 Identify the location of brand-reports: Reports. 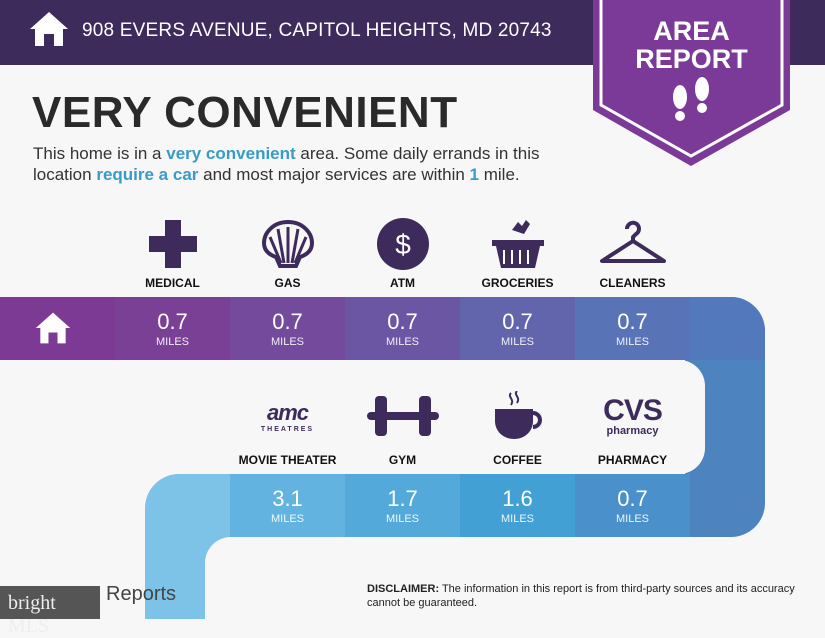
(141, 594).